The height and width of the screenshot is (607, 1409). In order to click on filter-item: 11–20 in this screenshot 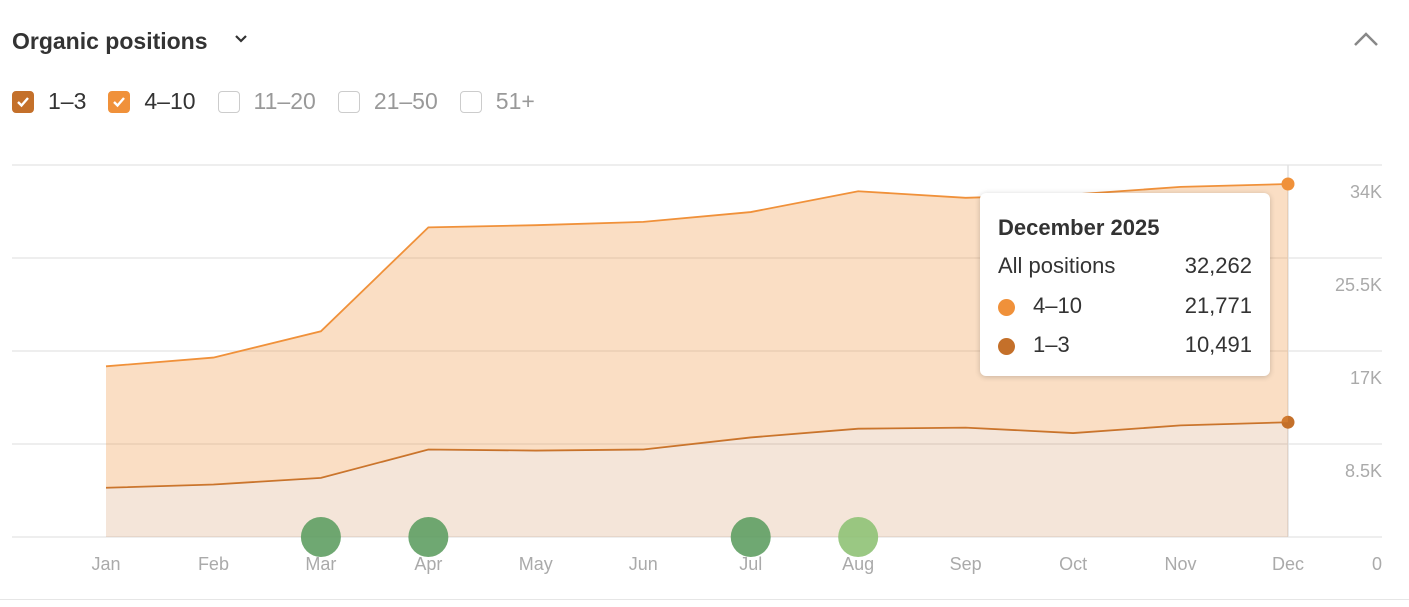, I will do `click(266, 101)`.